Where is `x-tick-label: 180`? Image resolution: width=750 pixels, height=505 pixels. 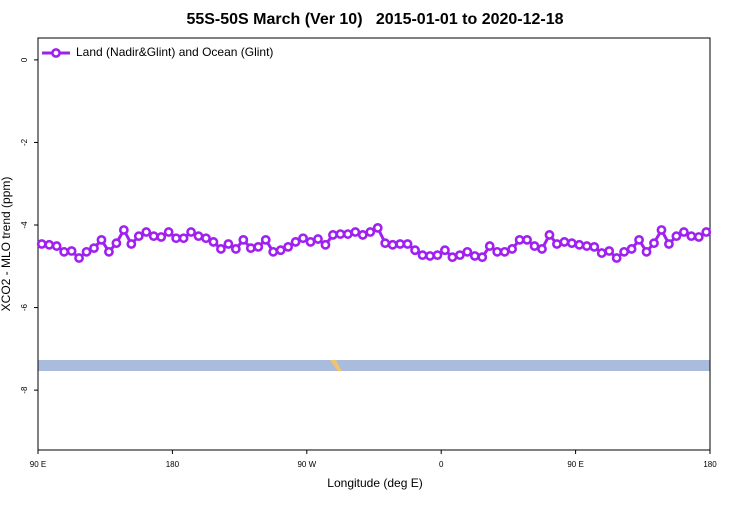
x-tick-label: 180 is located at coordinates (710, 464).